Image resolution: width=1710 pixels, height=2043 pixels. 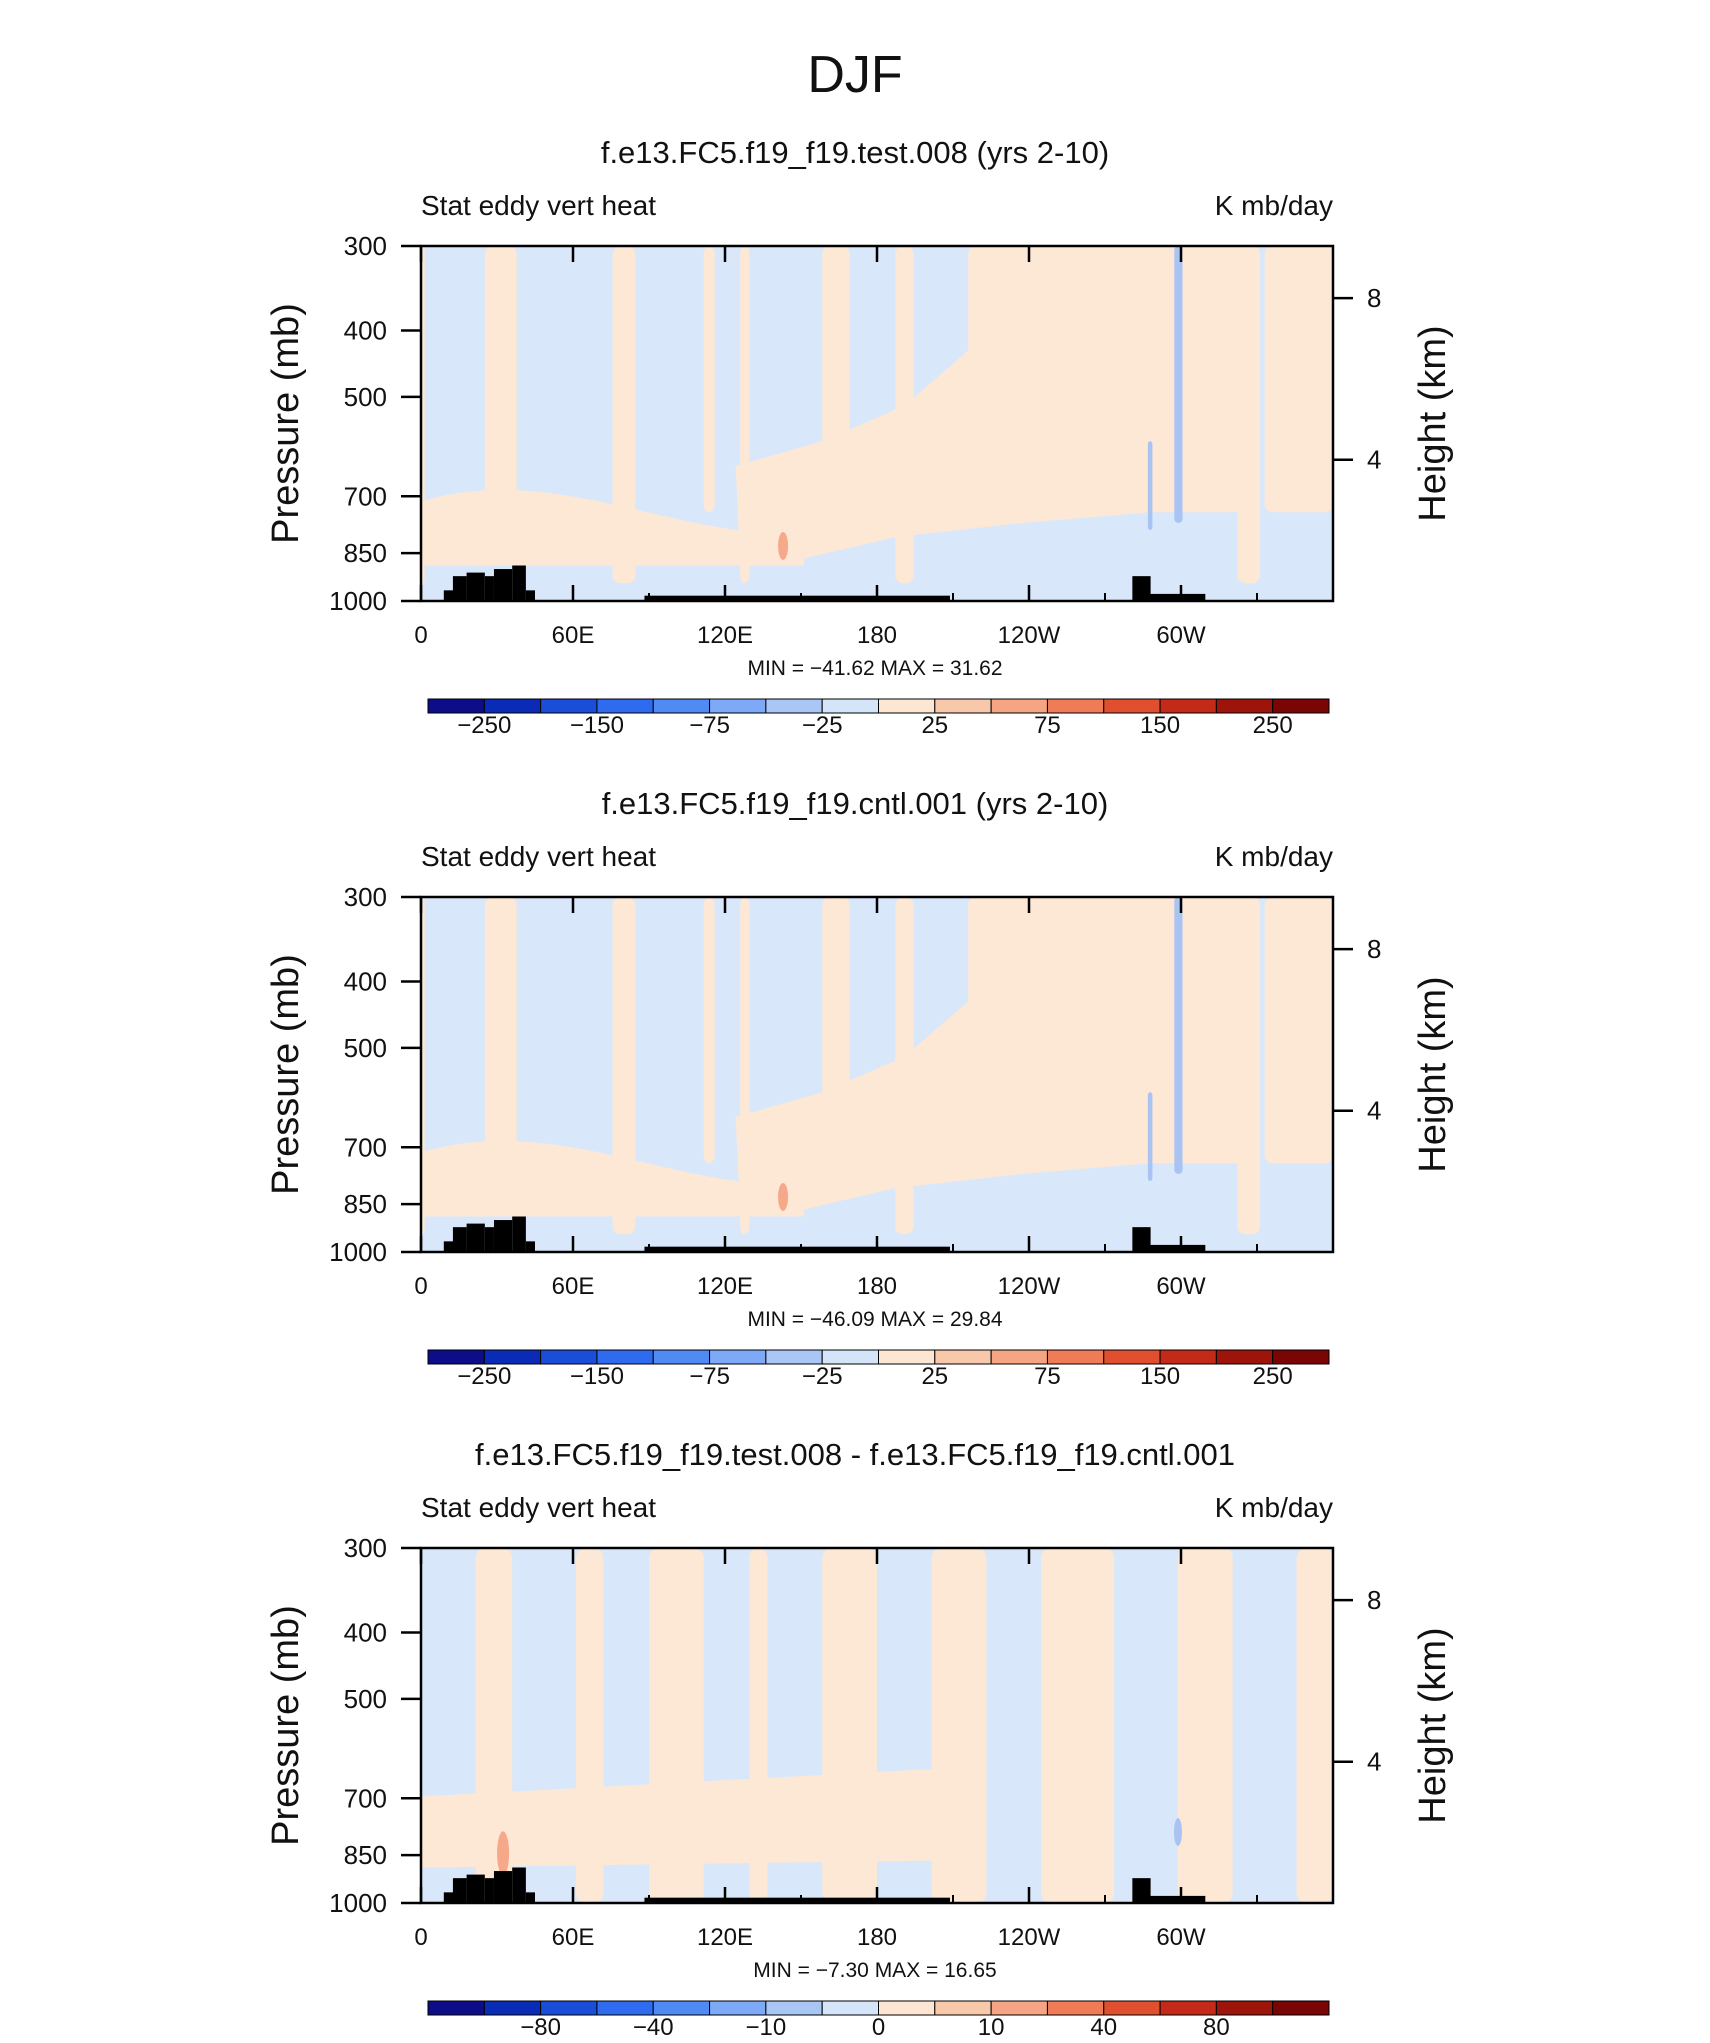 I want to click on positive-region-lowlevel, so click(x=613, y=527).